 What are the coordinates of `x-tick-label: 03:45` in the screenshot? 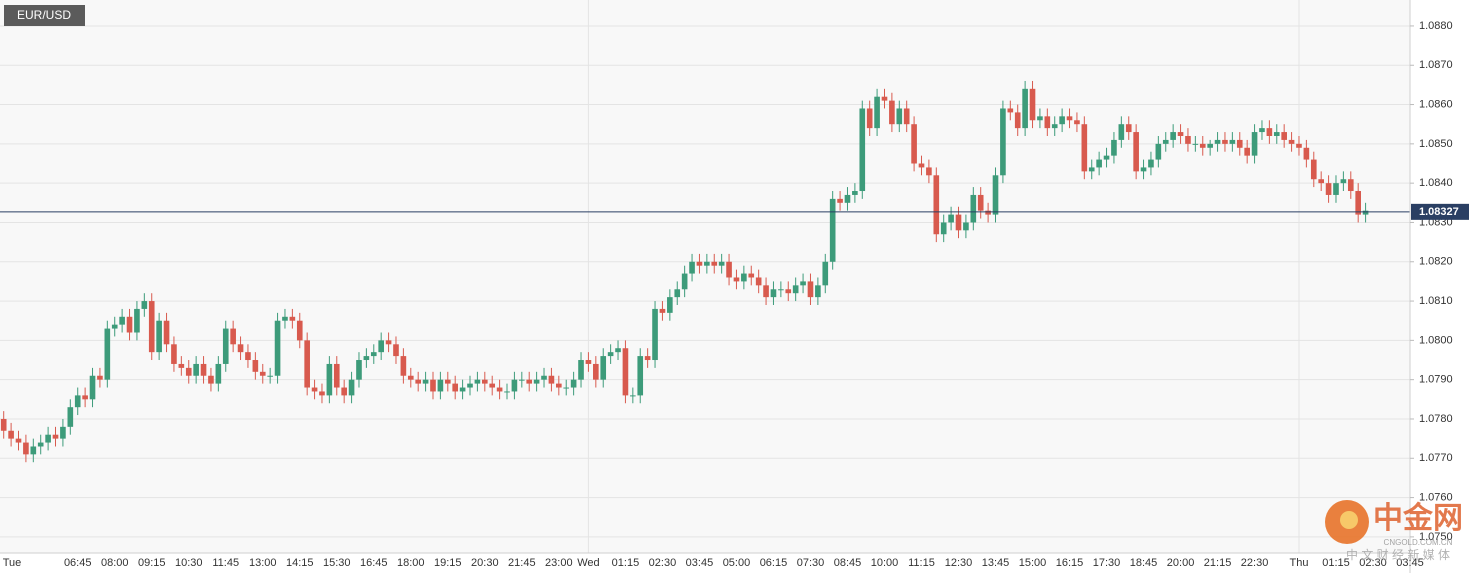 It's located at (1410, 563).